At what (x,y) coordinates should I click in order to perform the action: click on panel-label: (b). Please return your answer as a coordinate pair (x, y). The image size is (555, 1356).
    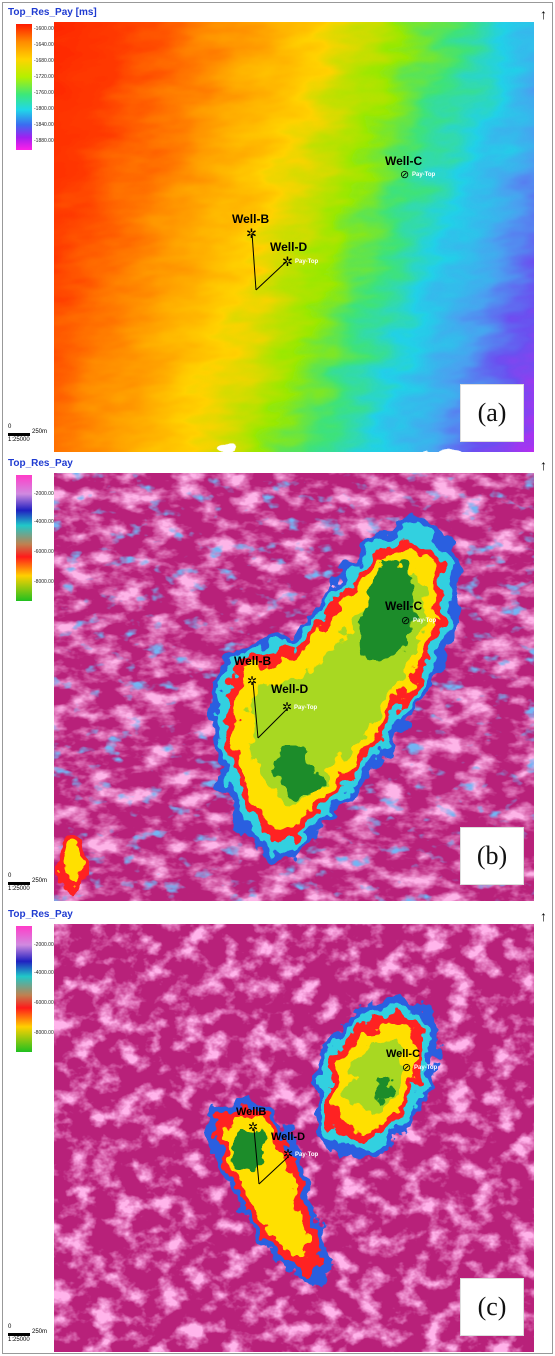
    Looking at the image, I should click on (492, 856).